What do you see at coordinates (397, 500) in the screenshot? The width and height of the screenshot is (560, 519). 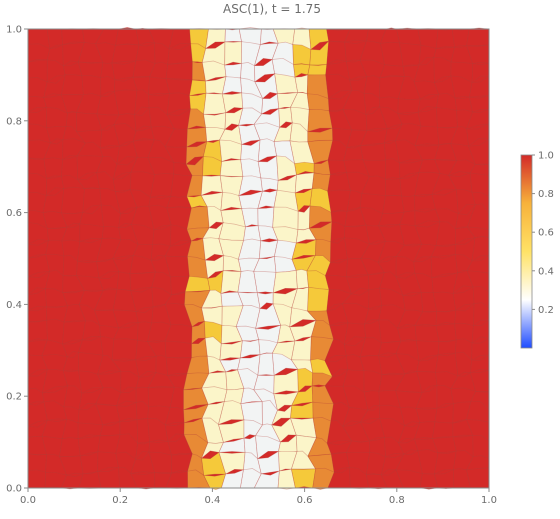 I see `x-tick-label: 0.8` at bounding box center [397, 500].